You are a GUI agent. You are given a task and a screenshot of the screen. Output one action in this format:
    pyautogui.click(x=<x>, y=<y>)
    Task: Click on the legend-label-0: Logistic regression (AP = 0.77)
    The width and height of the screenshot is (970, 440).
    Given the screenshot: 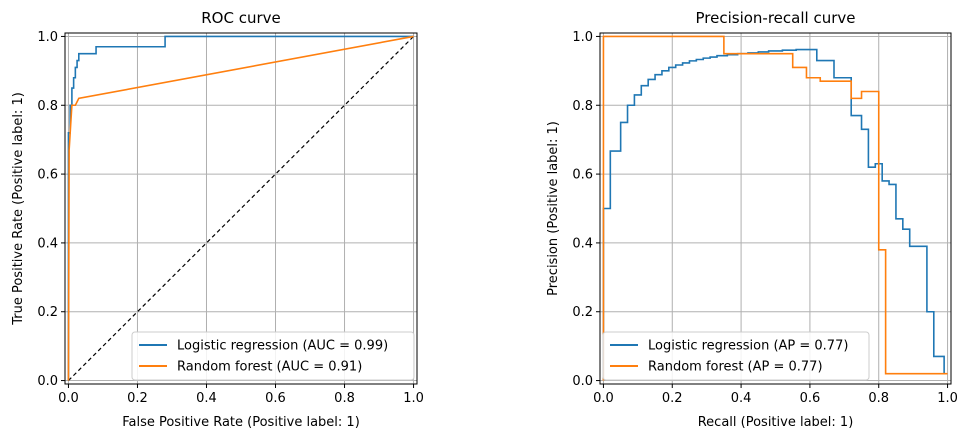 What is the action you would take?
    pyautogui.click(x=748, y=346)
    